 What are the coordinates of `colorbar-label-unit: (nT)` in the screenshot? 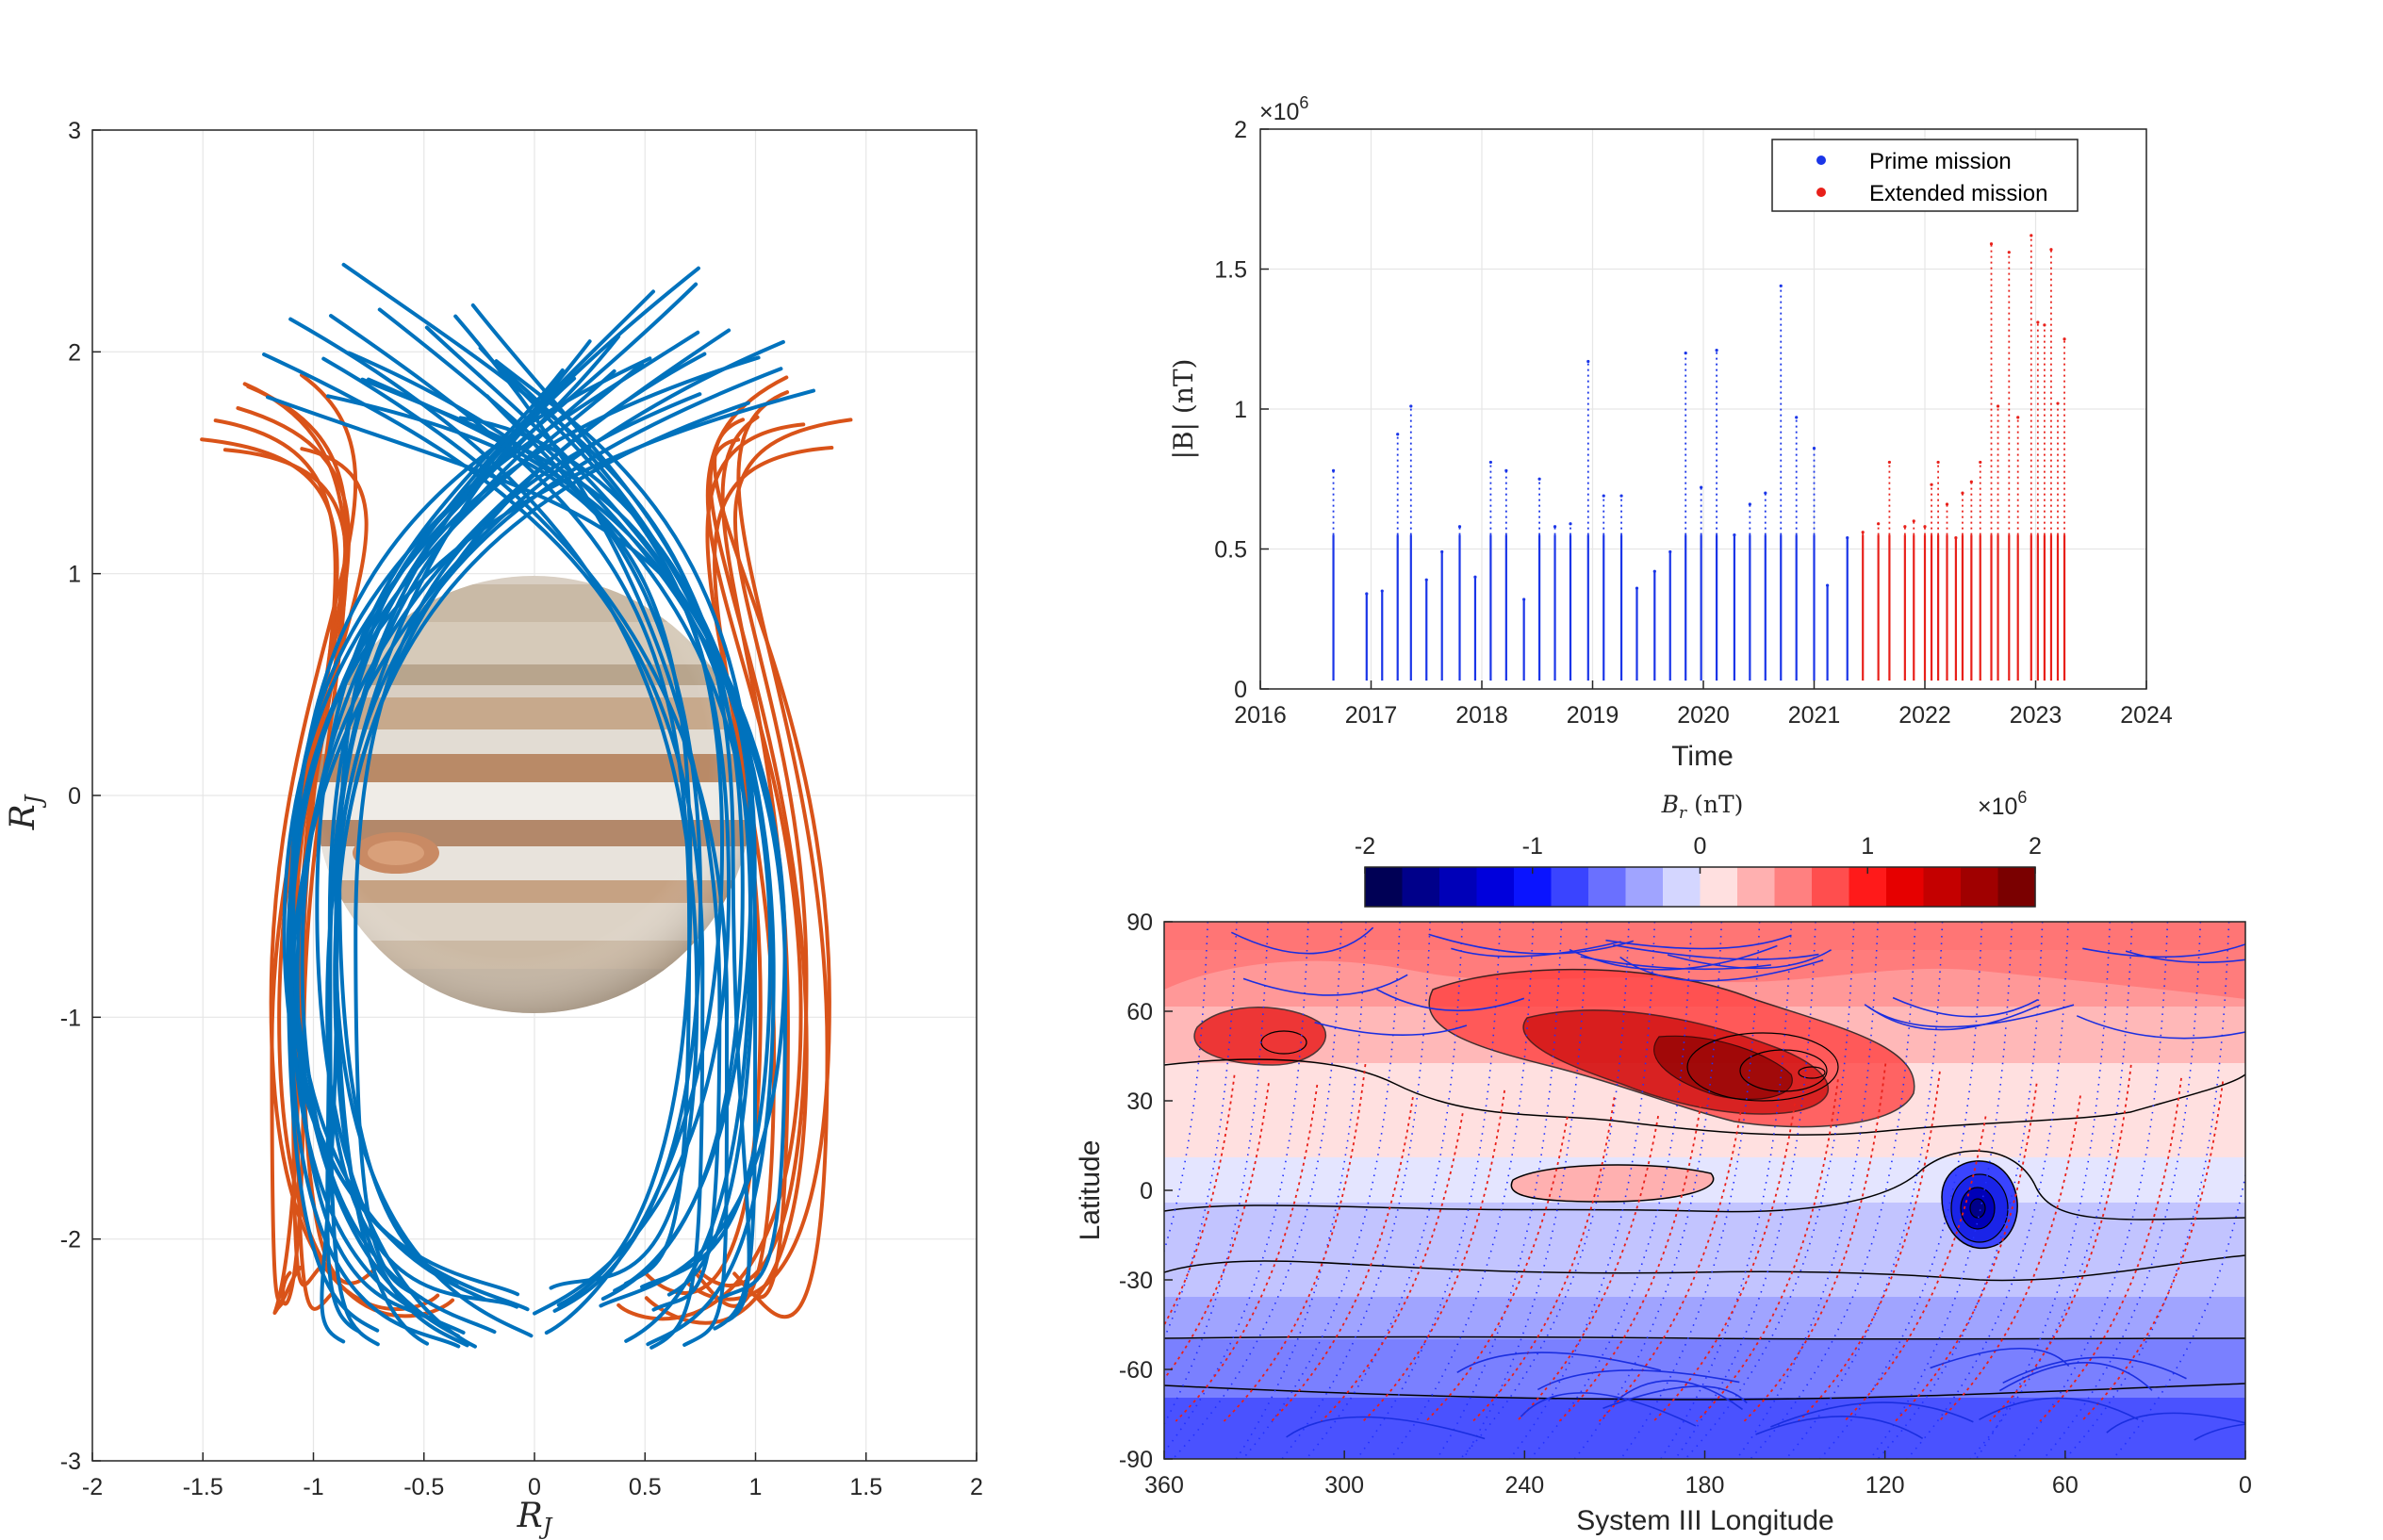 It's located at (1714, 804).